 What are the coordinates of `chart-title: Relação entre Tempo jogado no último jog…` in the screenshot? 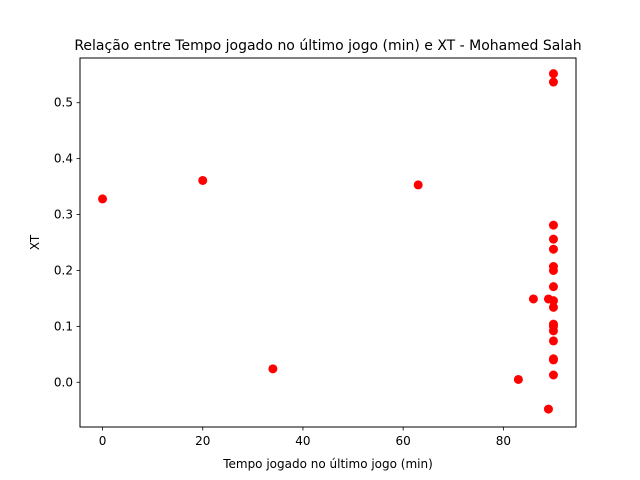 It's located at (327, 46).